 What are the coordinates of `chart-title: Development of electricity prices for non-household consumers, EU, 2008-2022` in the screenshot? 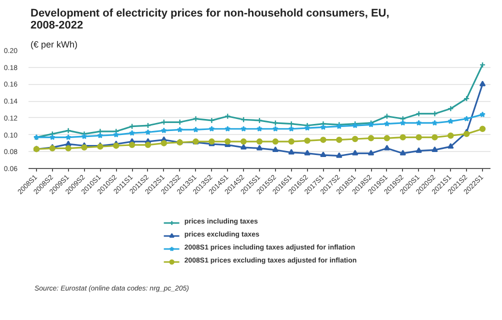 It's located at (210, 20).